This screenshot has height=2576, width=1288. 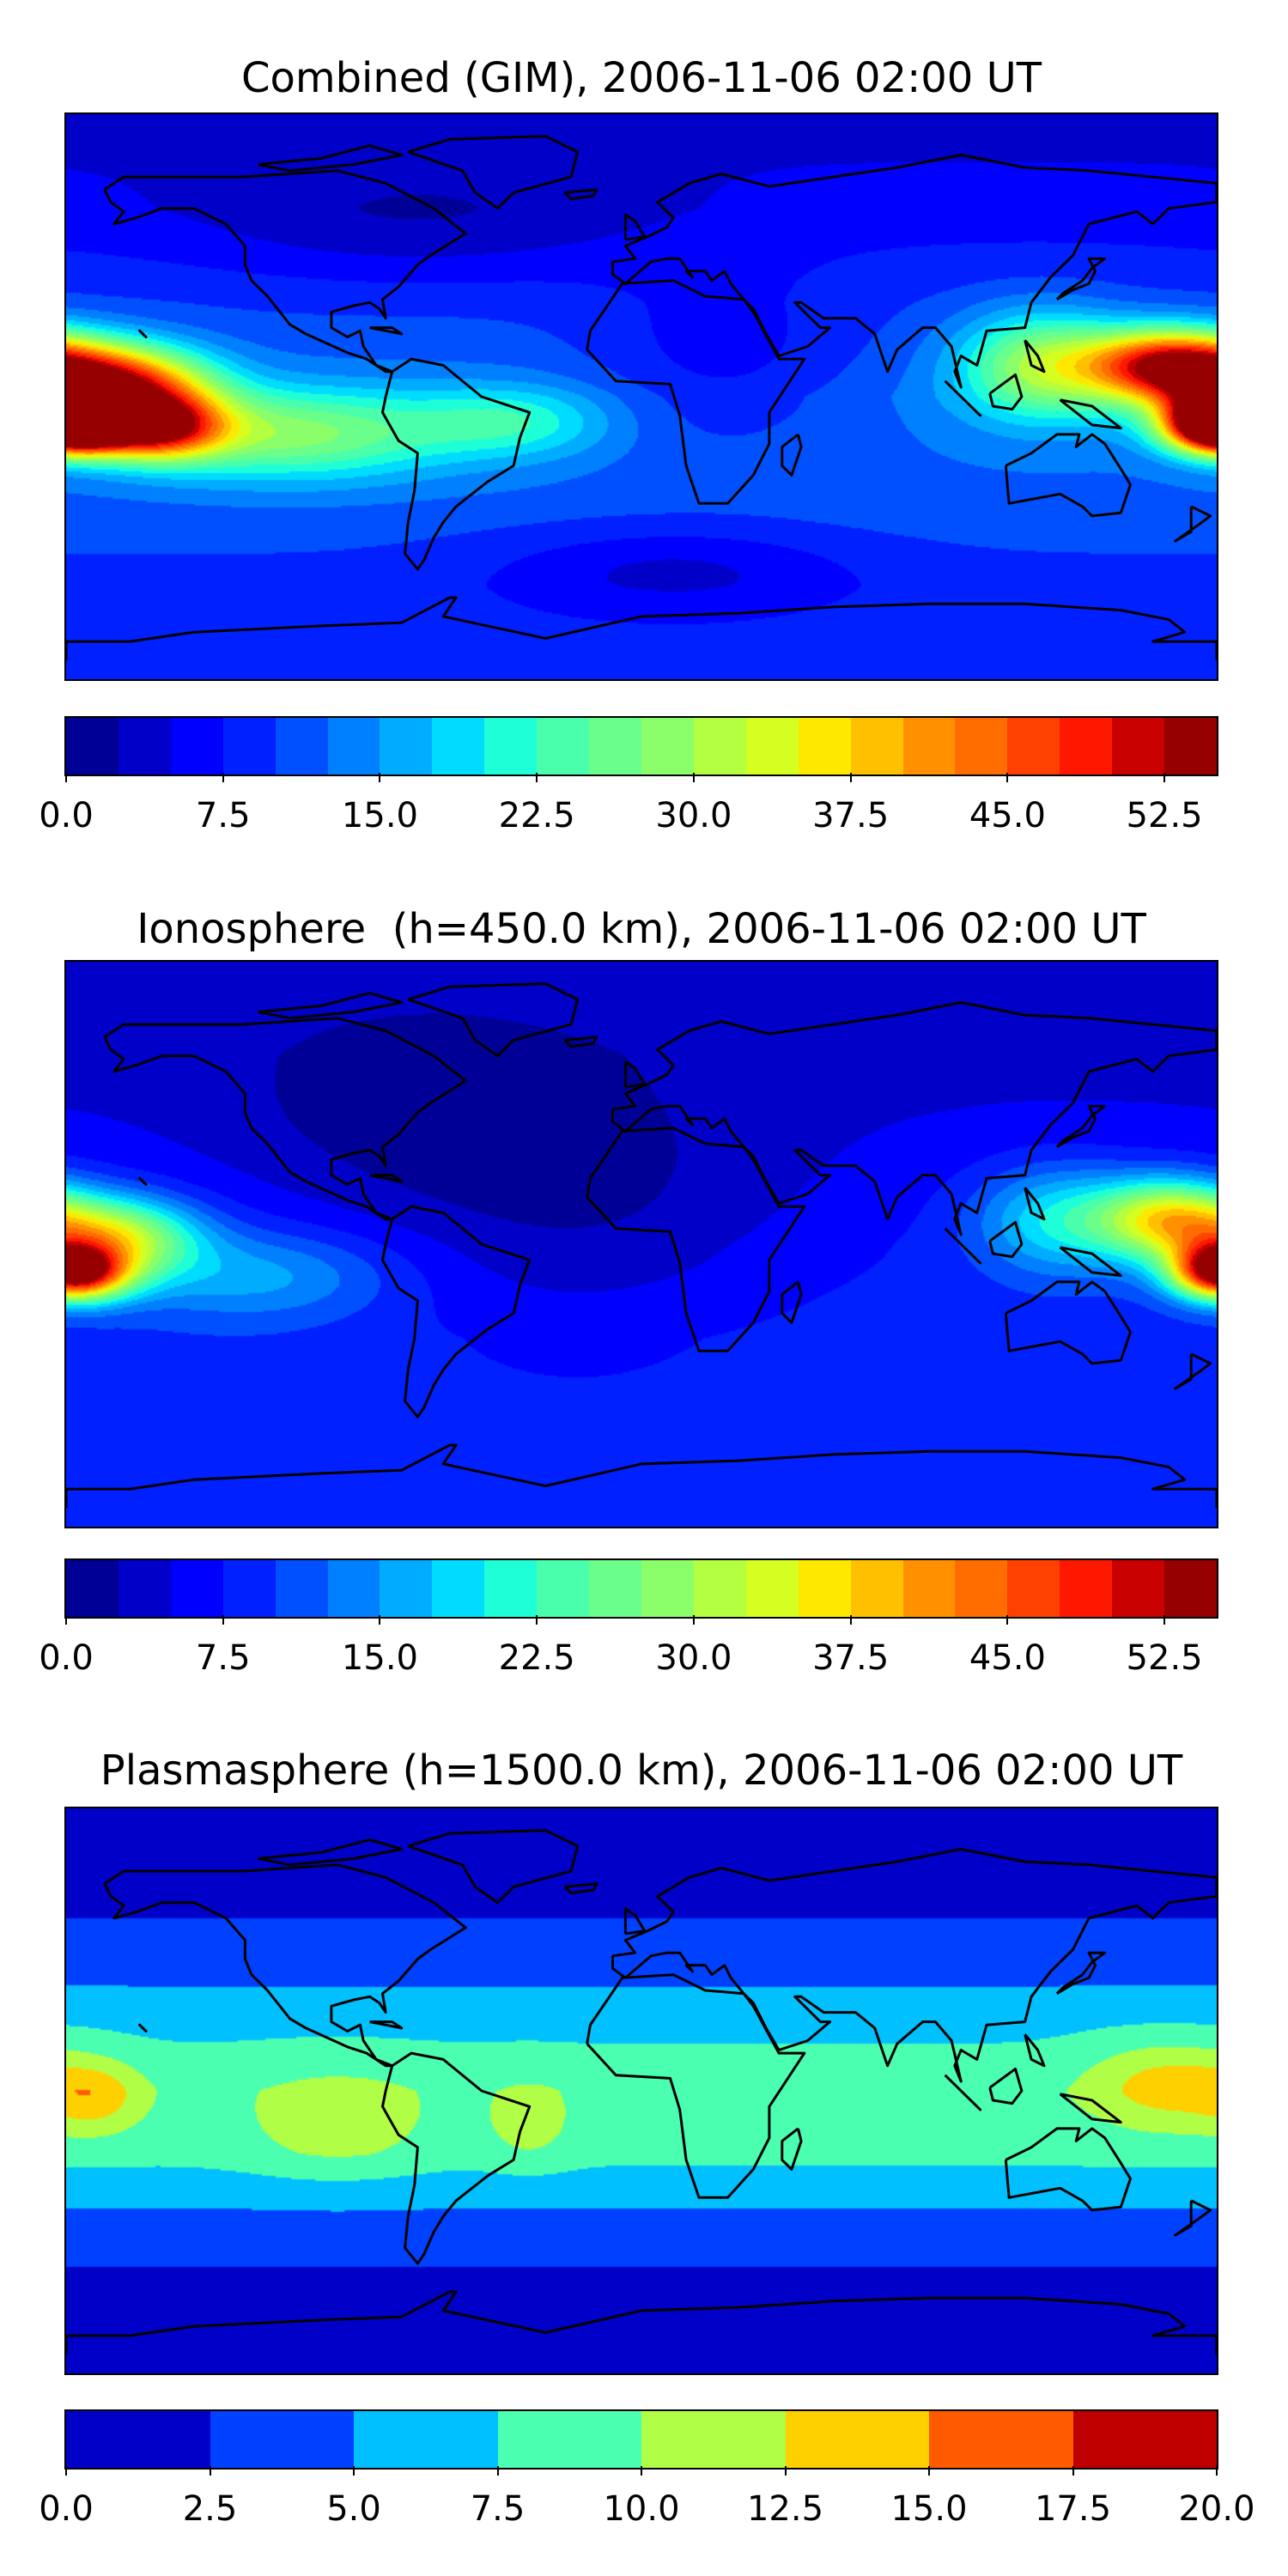 I want to click on colorbar-tick-label: 22.5, so click(x=536, y=815).